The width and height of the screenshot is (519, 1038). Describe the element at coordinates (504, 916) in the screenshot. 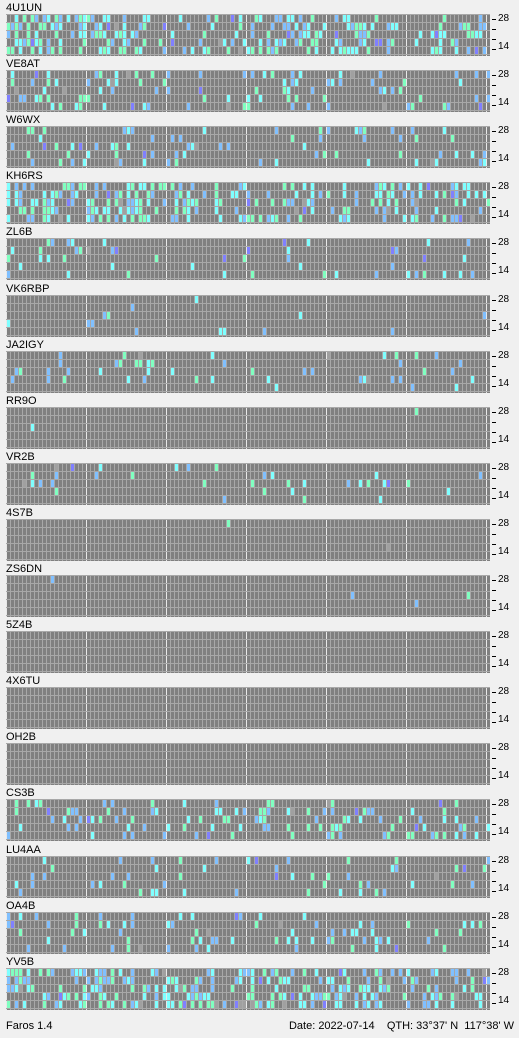

I see `band-label-28: 28` at that location.